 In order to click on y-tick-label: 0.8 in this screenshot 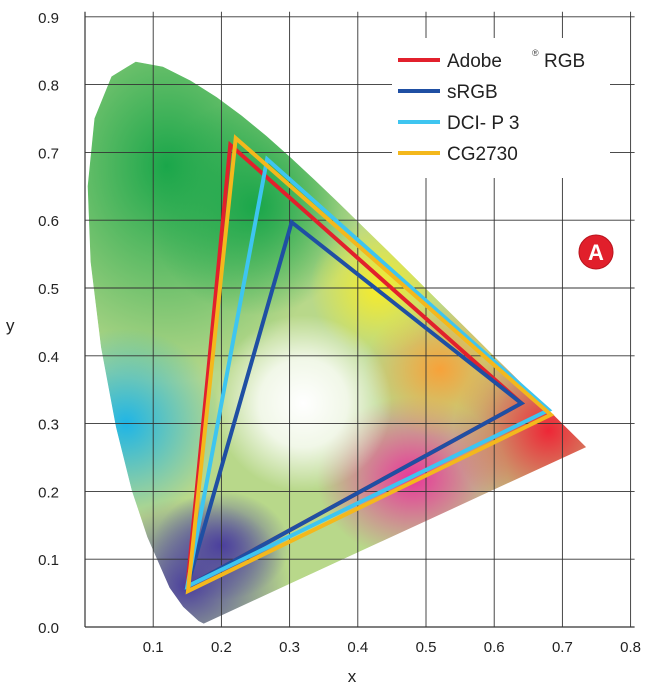, I will do `click(48, 86)`.